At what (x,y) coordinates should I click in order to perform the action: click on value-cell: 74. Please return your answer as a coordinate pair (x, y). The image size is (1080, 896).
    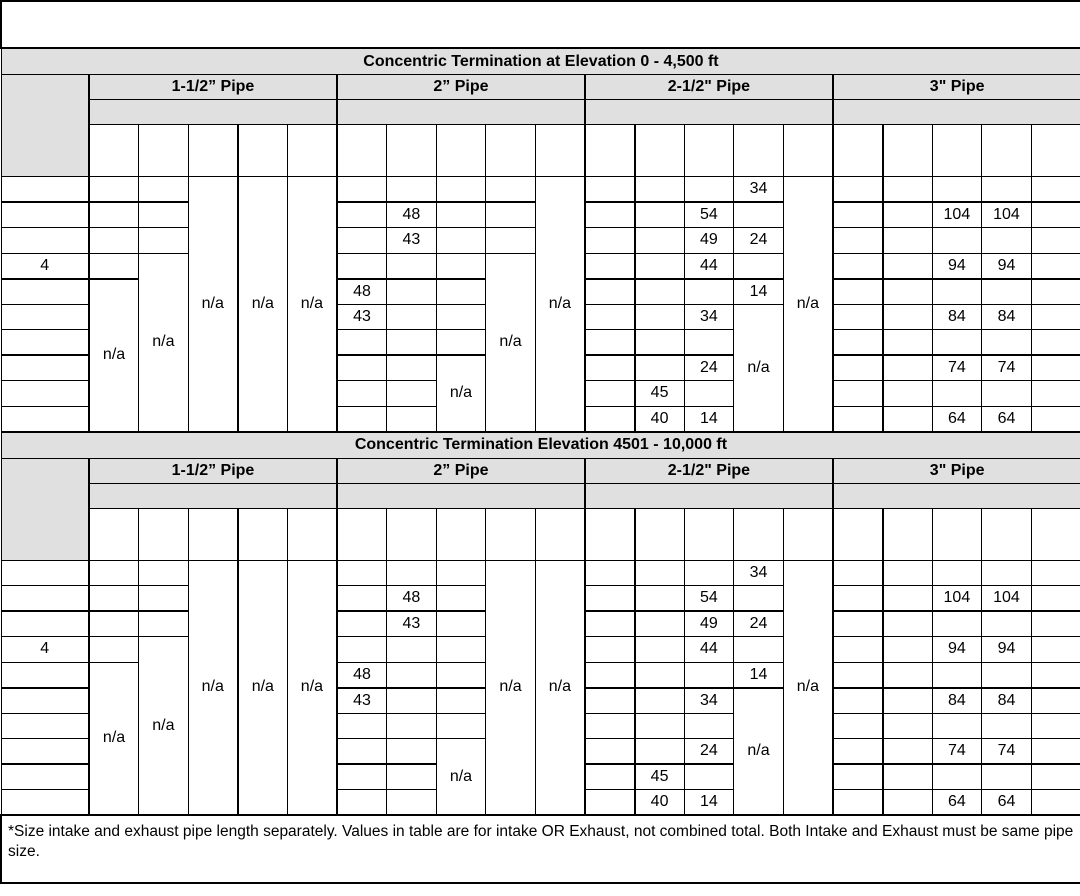
    Looking at the image, I should click on (1006, 367).